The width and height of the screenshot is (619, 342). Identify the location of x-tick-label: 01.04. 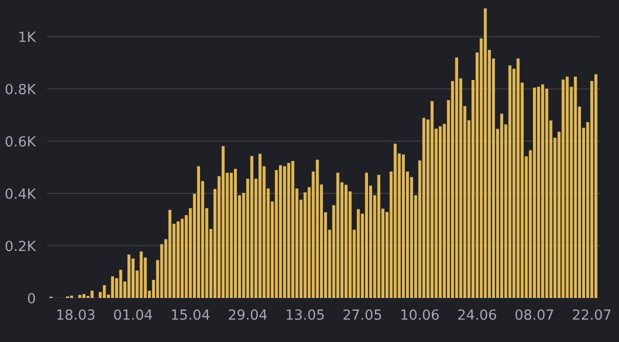
(133, 314).